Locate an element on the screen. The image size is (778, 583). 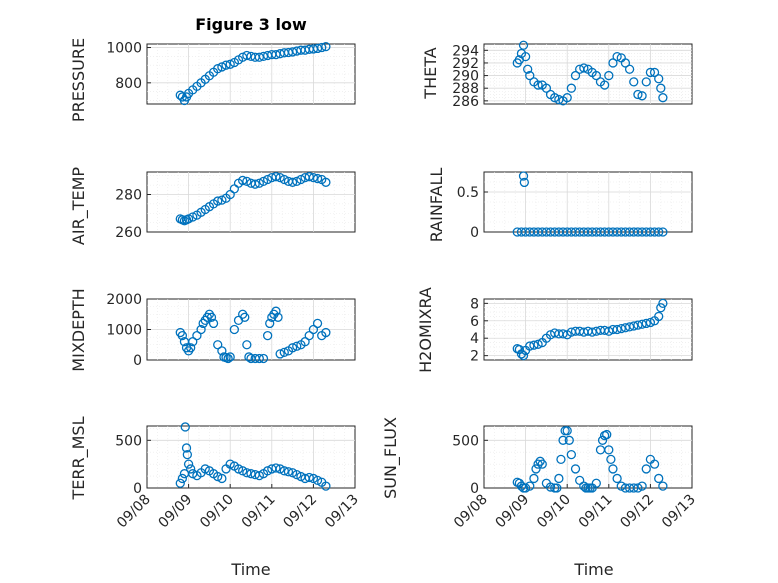
subplot-rainfall-points is located at coordinates (590, 204).